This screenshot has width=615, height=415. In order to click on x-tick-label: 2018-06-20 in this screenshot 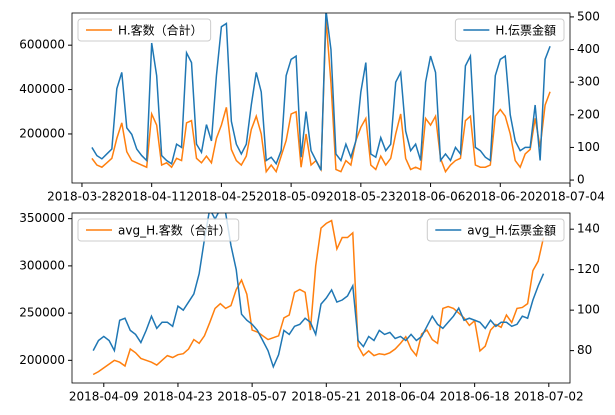, I will do `click(500, 197)`.